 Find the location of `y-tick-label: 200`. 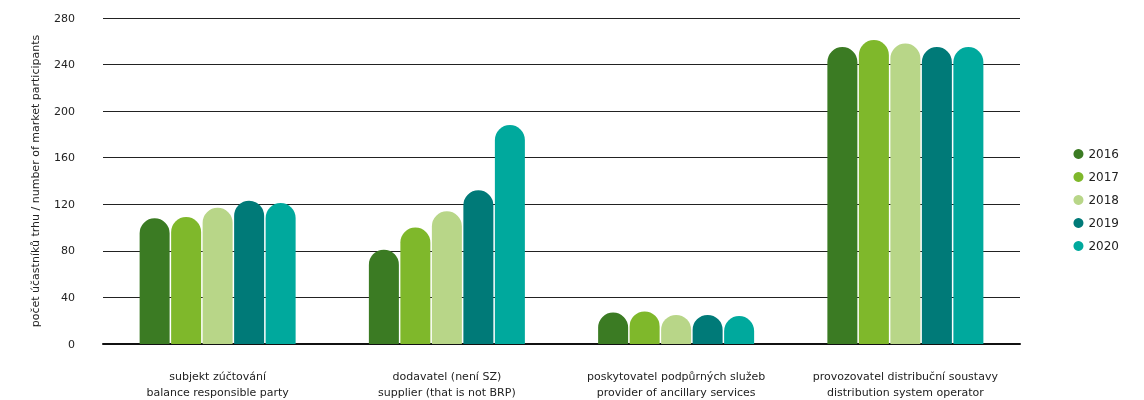

y-tick-label: 200 is located at coordinates (64, 111).